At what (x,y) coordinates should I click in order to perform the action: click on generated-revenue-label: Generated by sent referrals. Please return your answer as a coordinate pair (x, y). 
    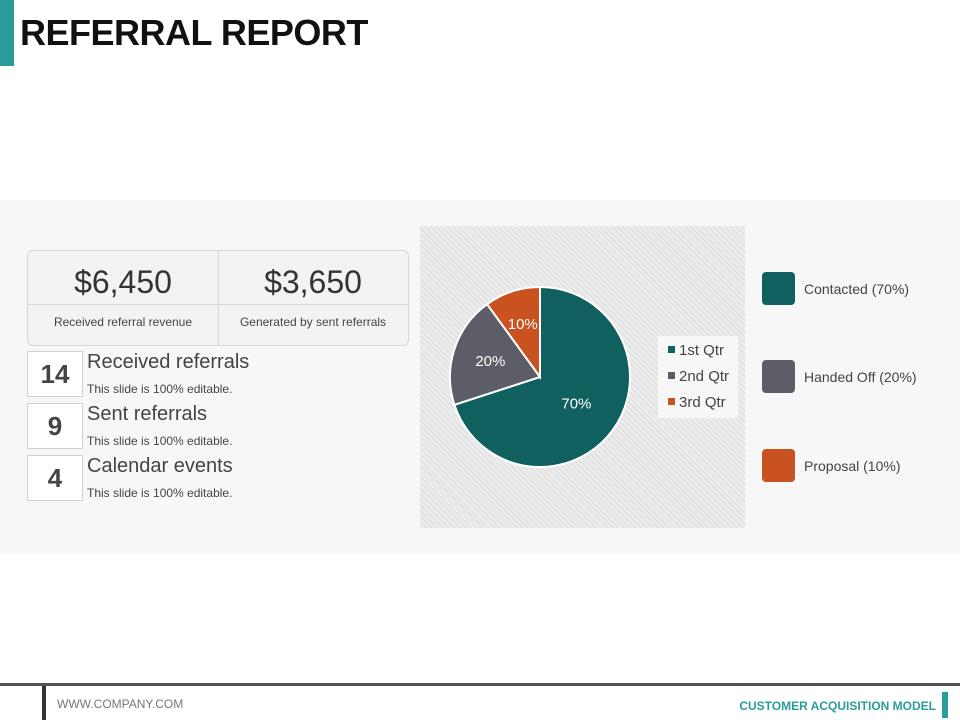
    Looking at the image, I should click on (313, 322).